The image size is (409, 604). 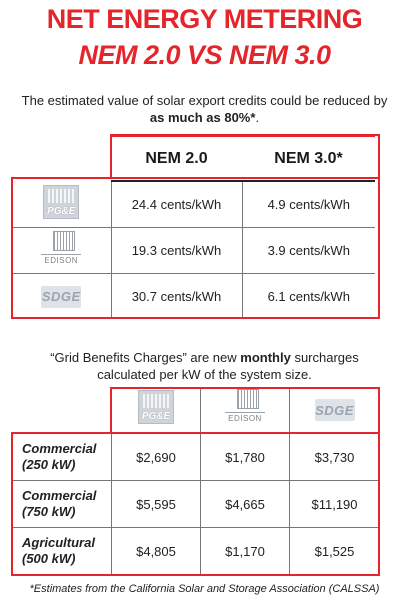 I want to click on cell-edison: $1,780, so click(x=245, y=457).